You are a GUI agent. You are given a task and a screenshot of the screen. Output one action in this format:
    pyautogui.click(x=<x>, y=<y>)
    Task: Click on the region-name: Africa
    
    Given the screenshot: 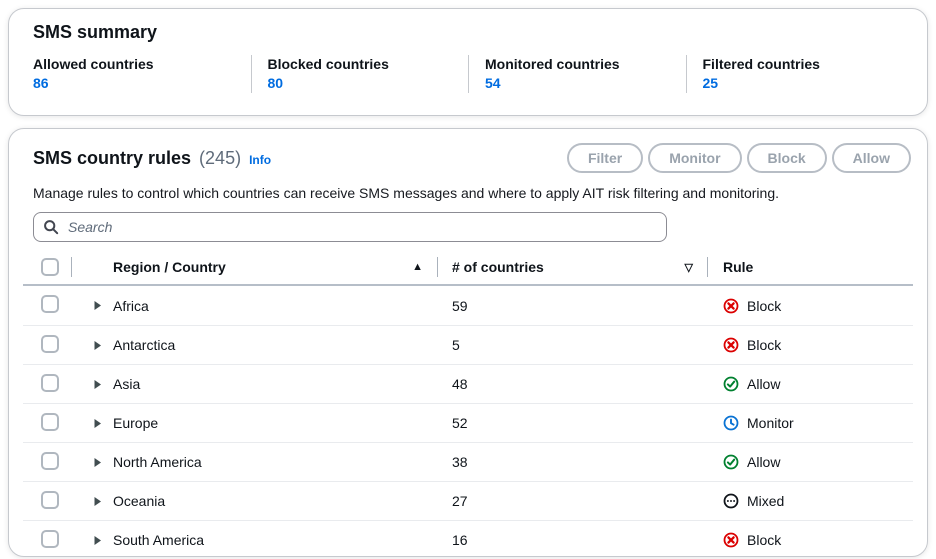 What is the action you would take?
    pyautogui.click(x=131, y=305)
    